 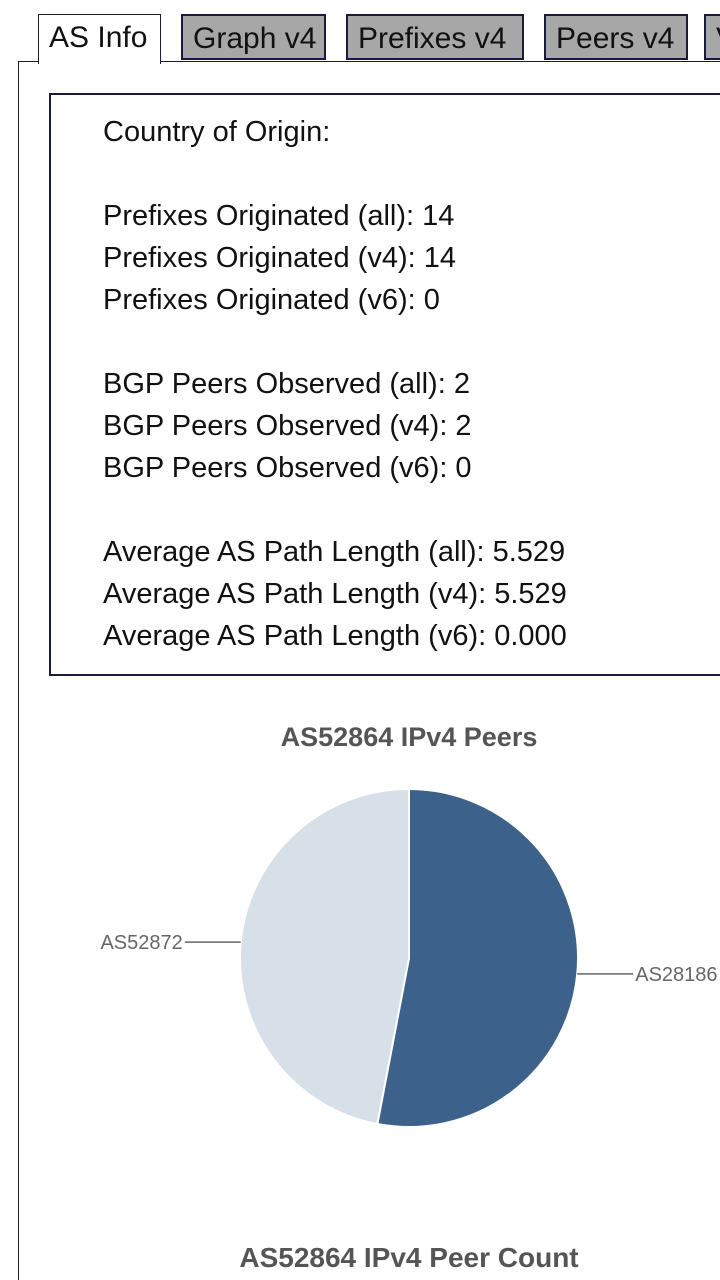 I want to click on pie-label-as28186: AS28186, so click(x=676, y=975).